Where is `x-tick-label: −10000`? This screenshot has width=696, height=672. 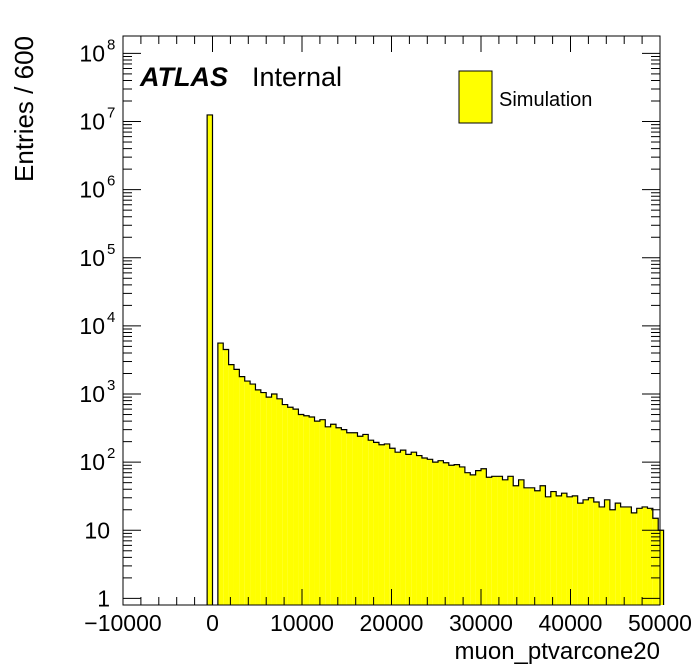
x-tick-label: −10000 is located at coordinates (122, 623).